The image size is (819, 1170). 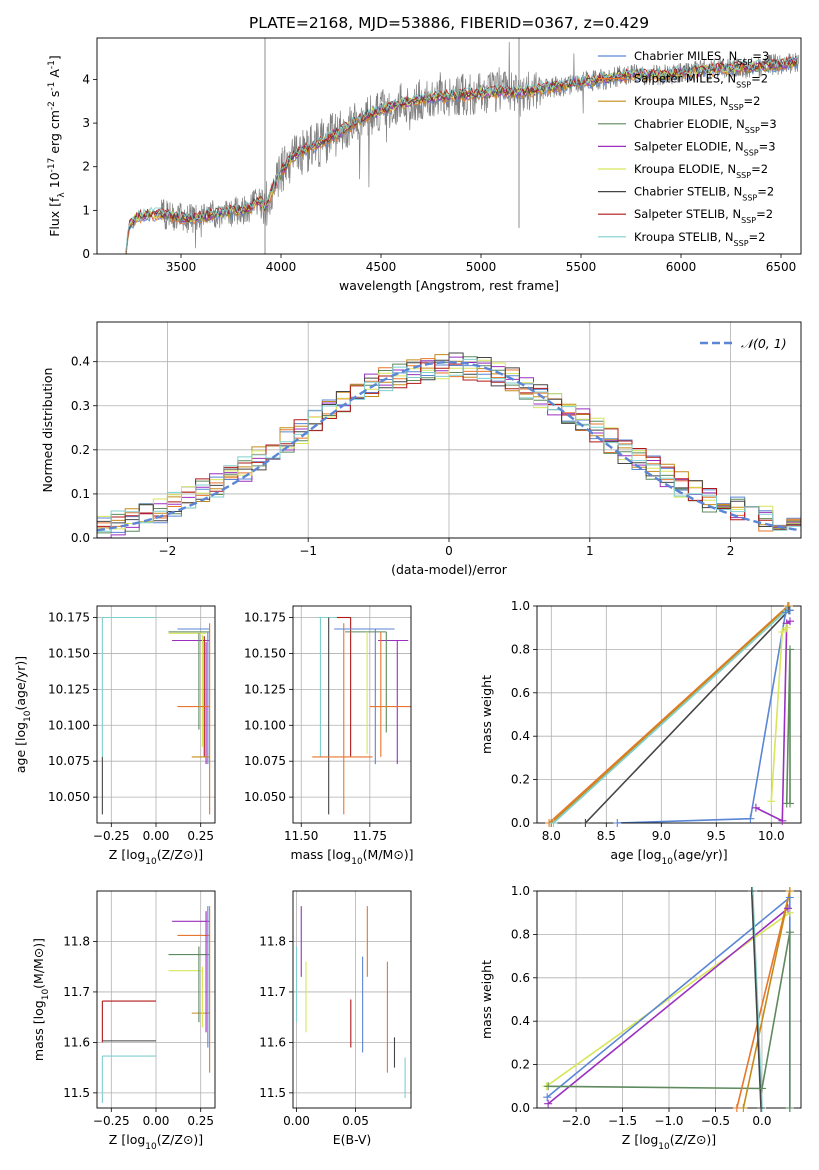 What do you see at coordinates (76, 992) in the screenshot?
I see `y-tick-label-mass_vs_Z: 11.7` at bounding box center [76, 992].